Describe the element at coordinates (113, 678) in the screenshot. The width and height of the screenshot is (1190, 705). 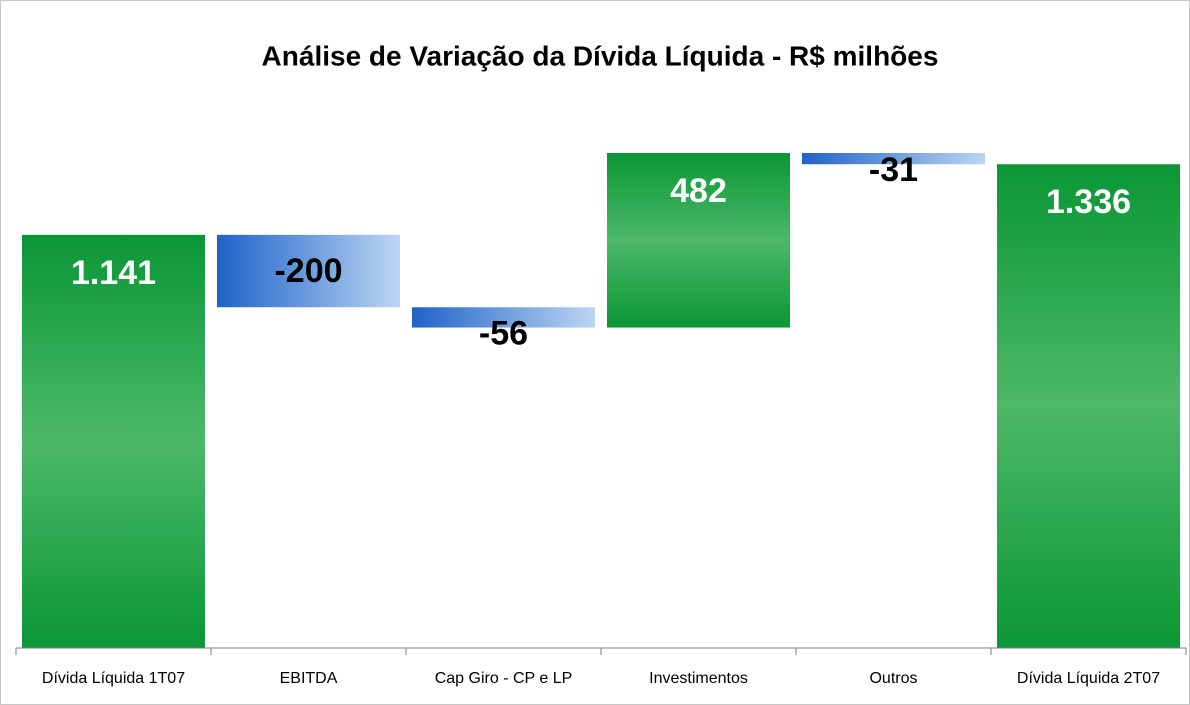
I see `x-tick-label: Dívida Líquida 1T07` at that location.